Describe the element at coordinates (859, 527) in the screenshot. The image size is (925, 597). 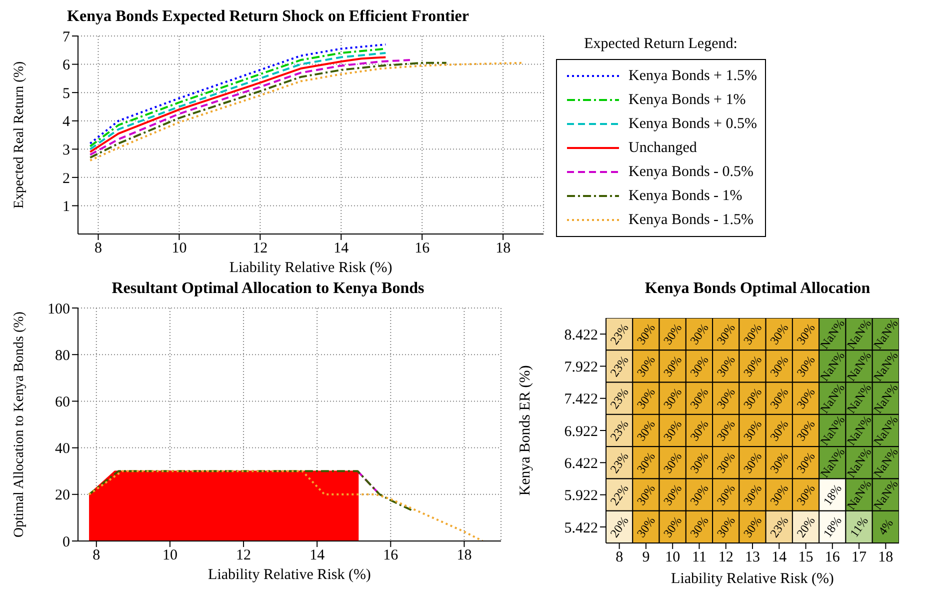
I see `data-label: 11%` at that location.